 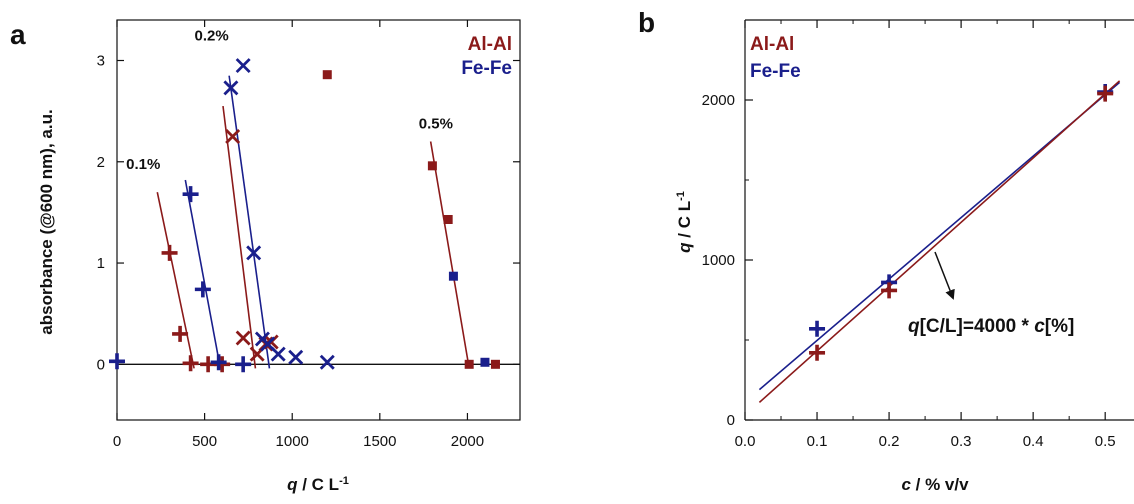 What do you see at coordinates (944, 275) in the screenshot?
I see `panel-b-equation-arrow` at bounding box center [944, 275].